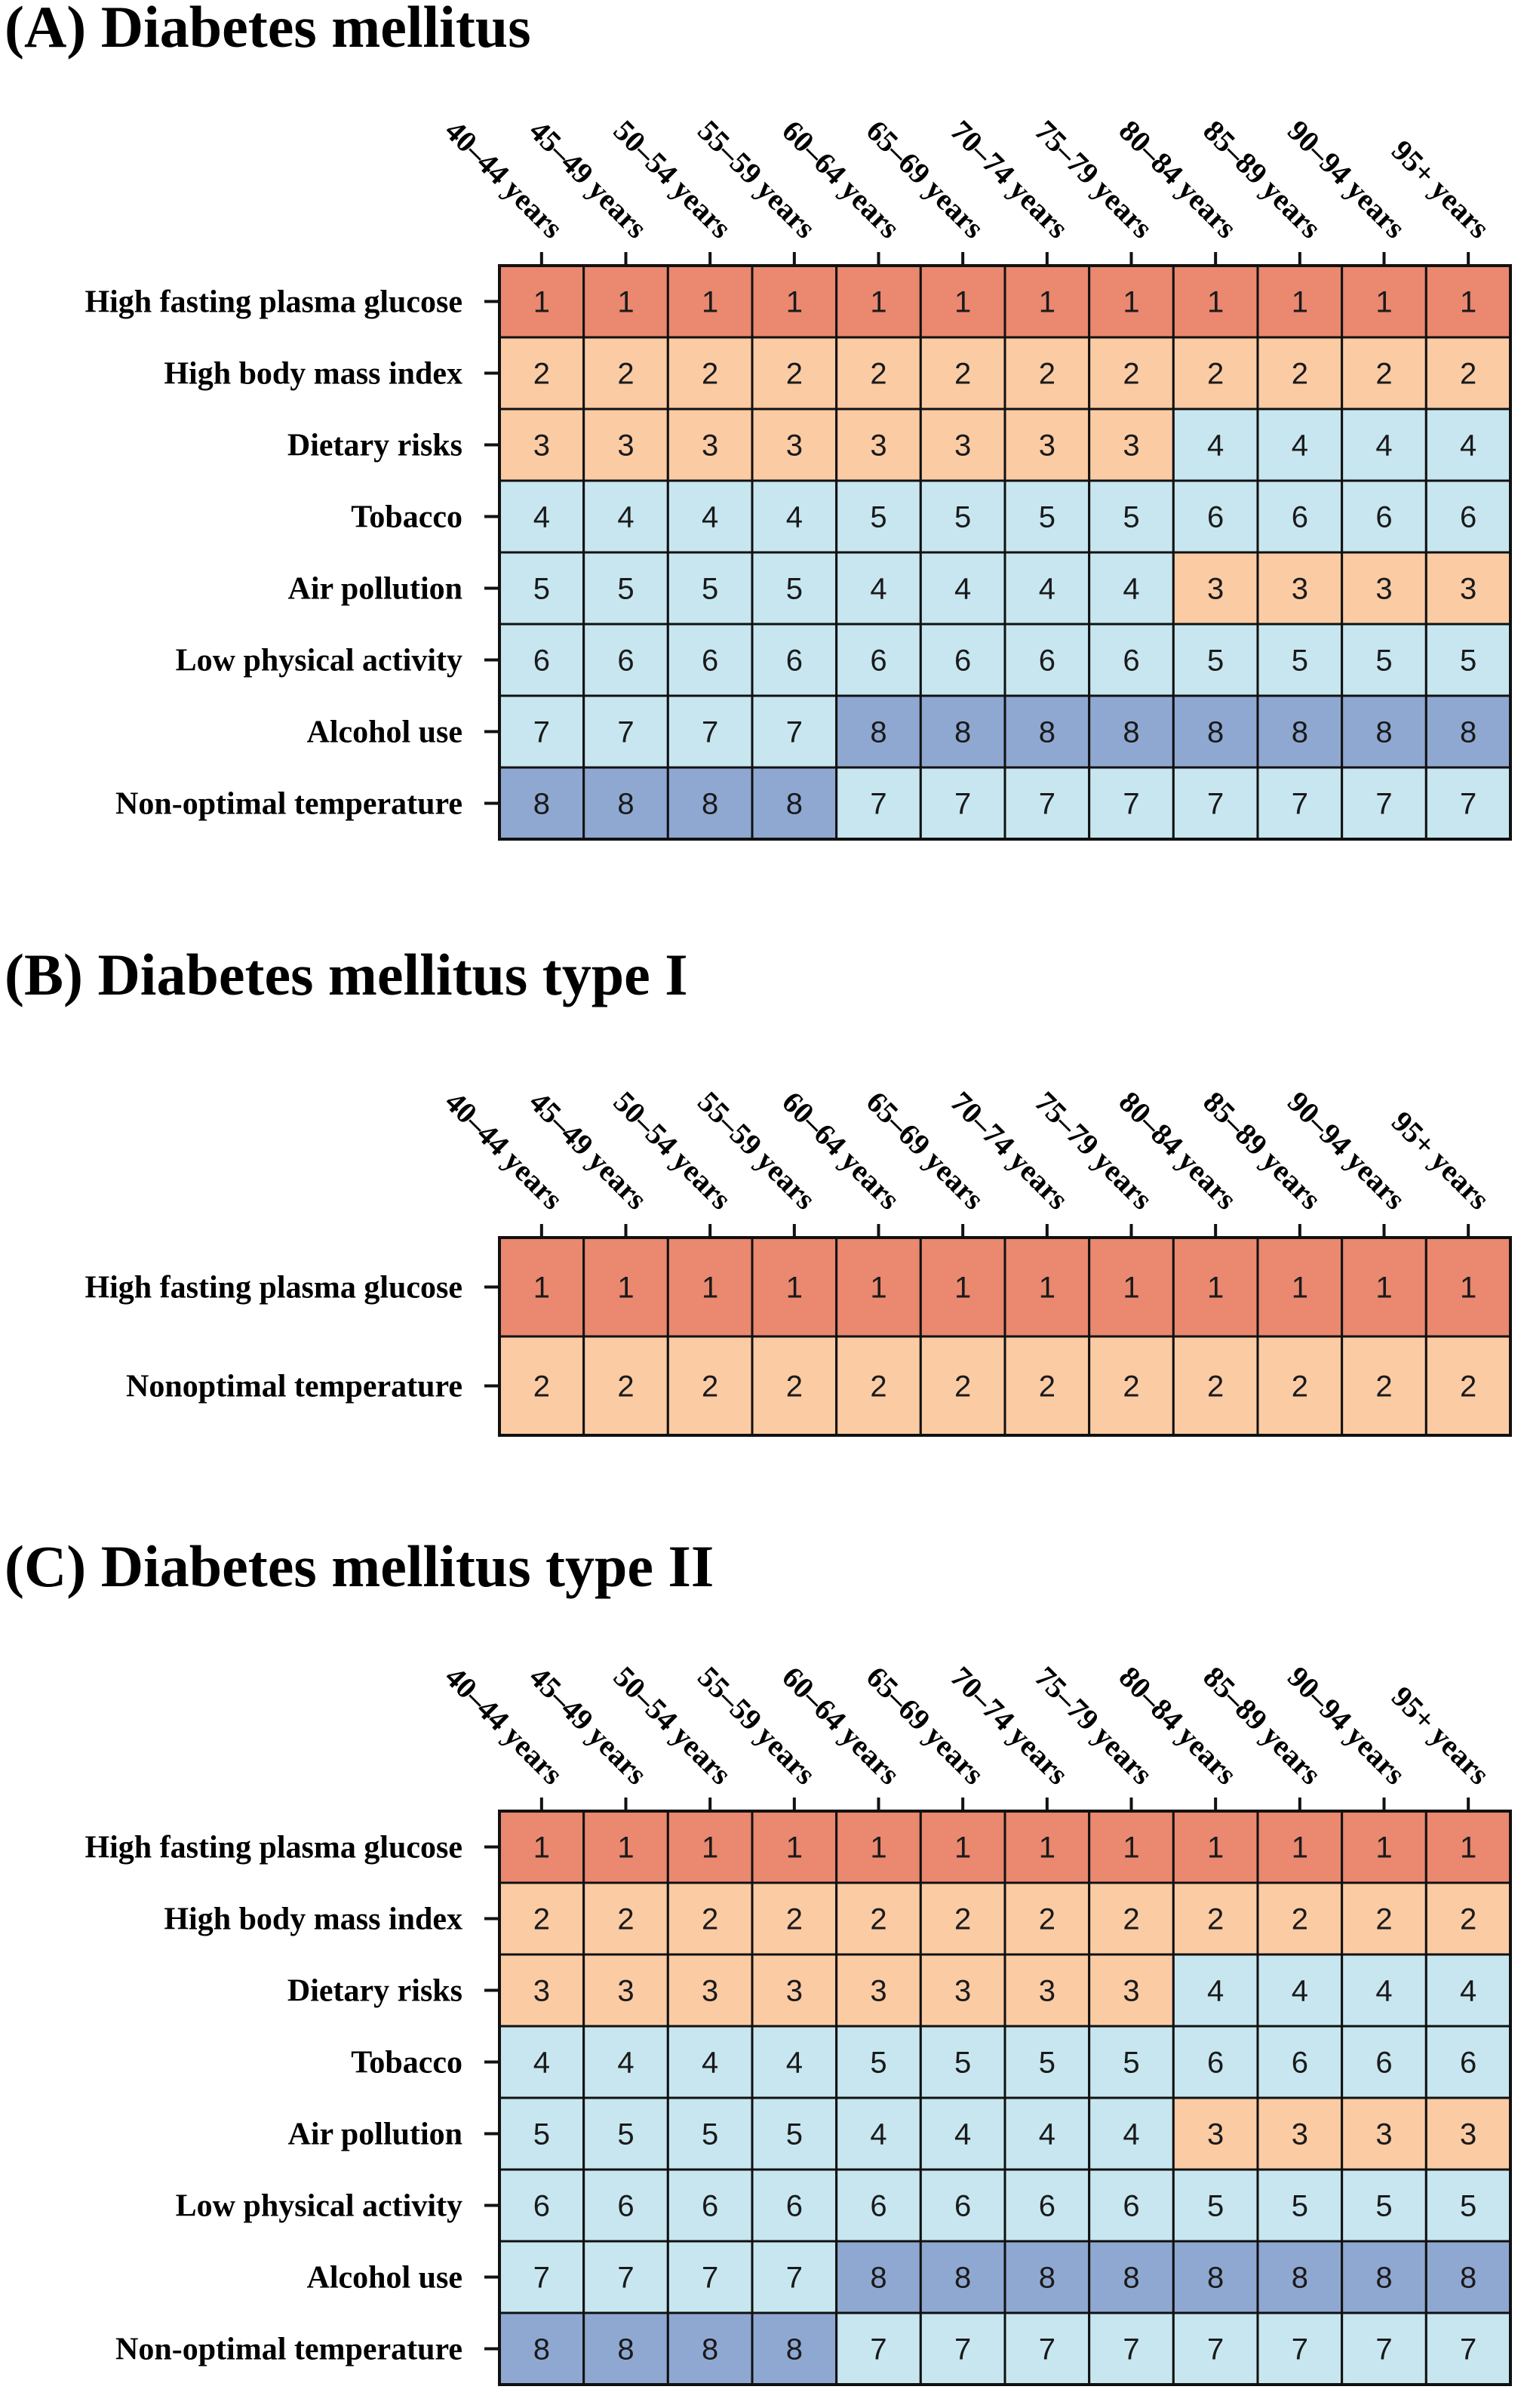 The height and width of the screenshot is (2408, 1524). I want to click on row-label: Air pollution, so click(375, 589).